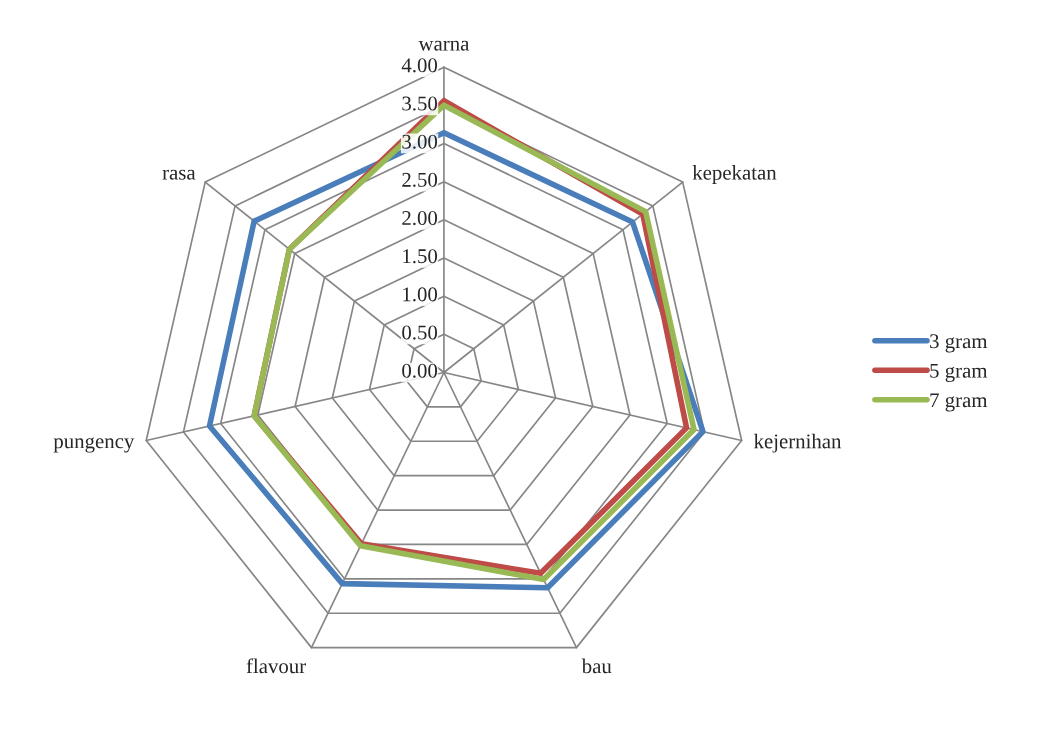 The width and height of the screenshot is (1057, 745). I want to click on spoke-label: warna, so click(444, 45).